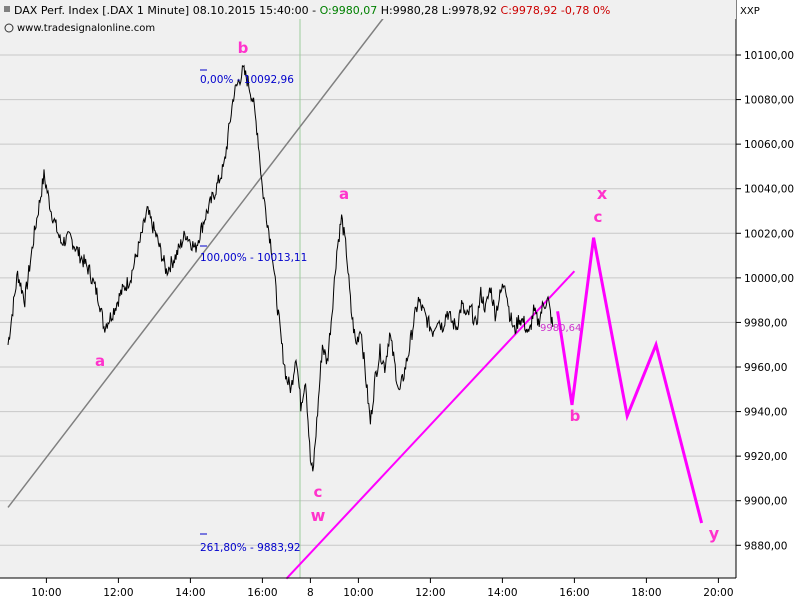 The image size is (800, 604). What do you see at coordinates (765, 502) in the screenshot?
I see `y-tick-label: 9900,00` at bounding box center [765, 502].